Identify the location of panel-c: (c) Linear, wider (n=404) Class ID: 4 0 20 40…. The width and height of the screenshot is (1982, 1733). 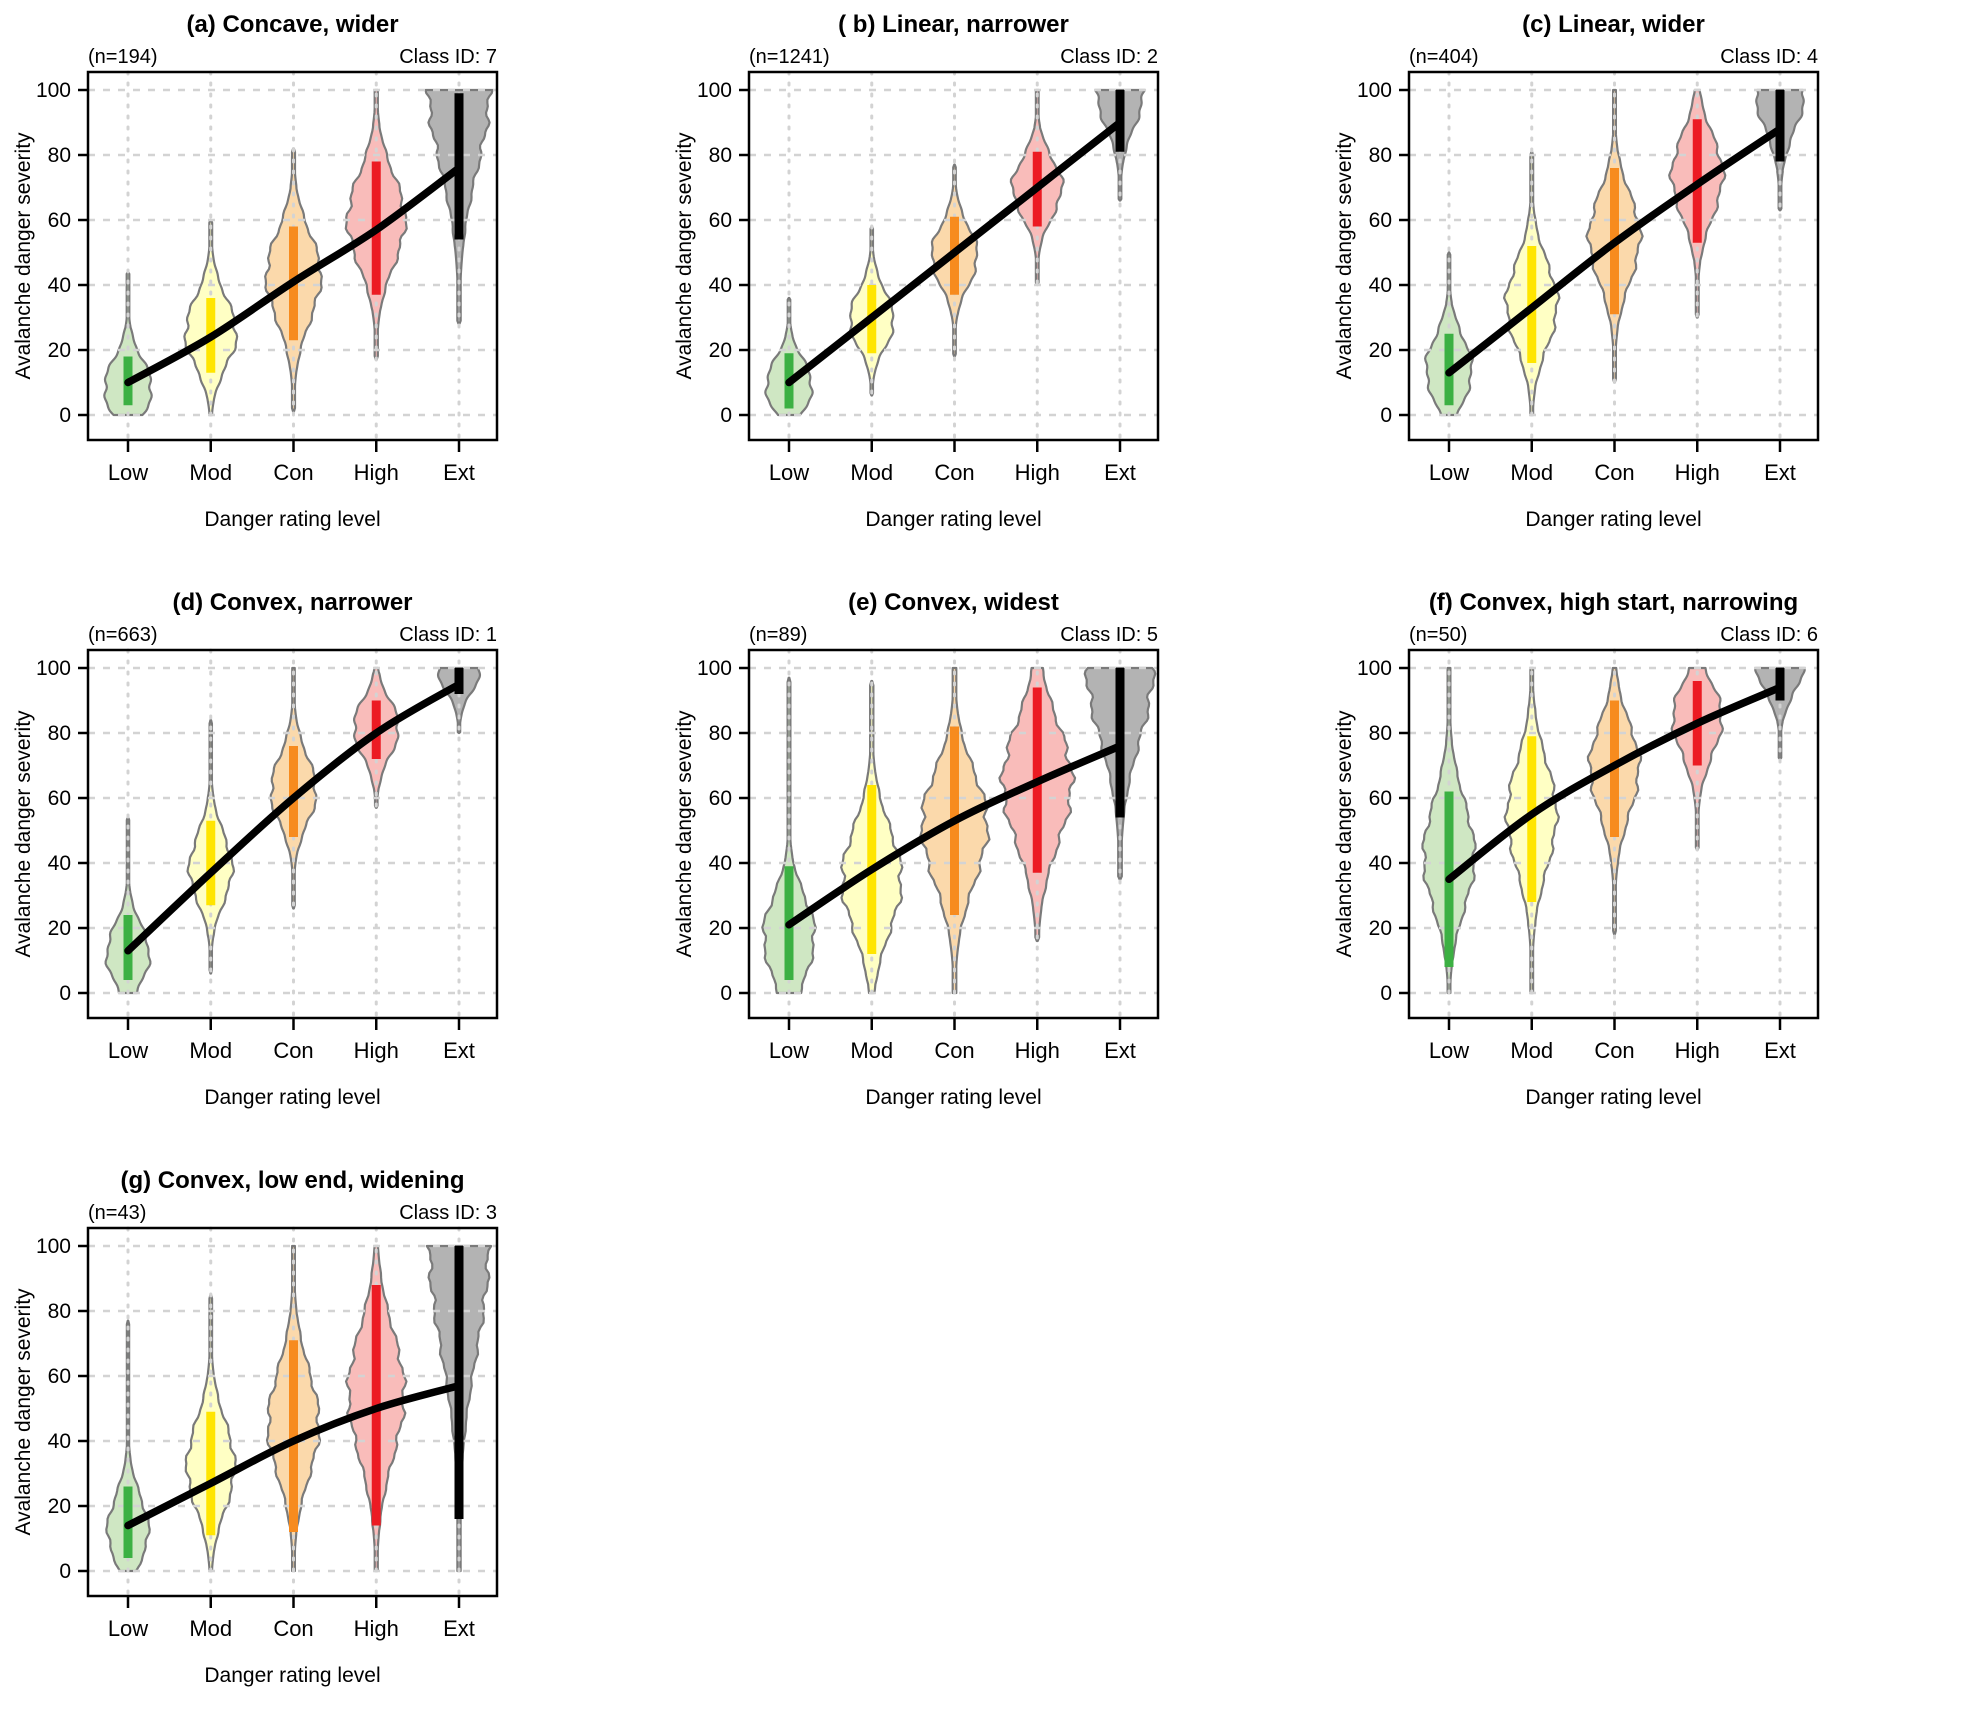
(1576, 271).